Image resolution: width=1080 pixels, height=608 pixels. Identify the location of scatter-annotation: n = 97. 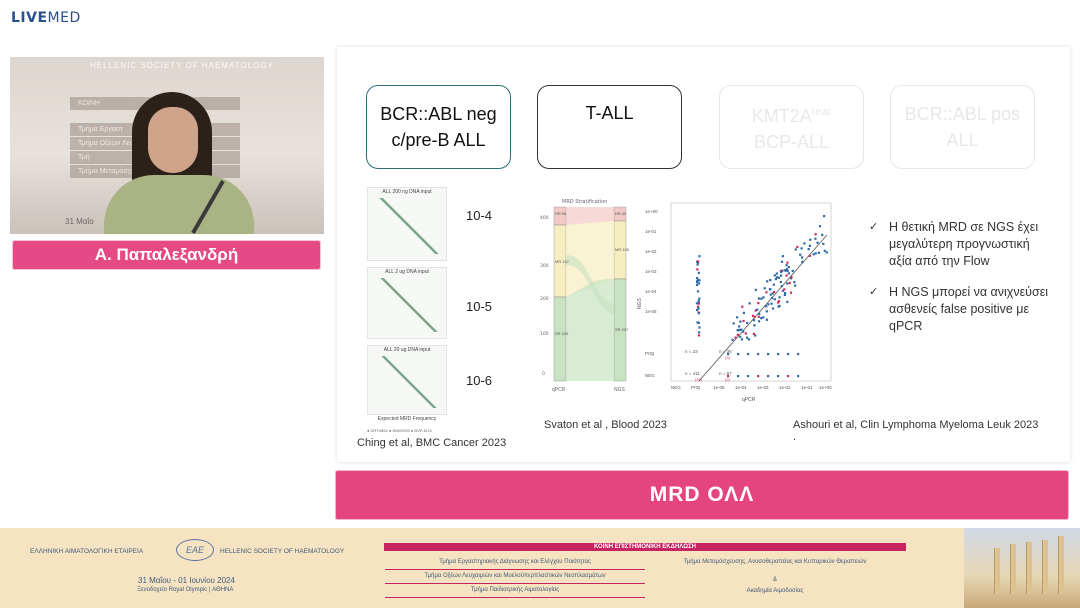
(725, 373).